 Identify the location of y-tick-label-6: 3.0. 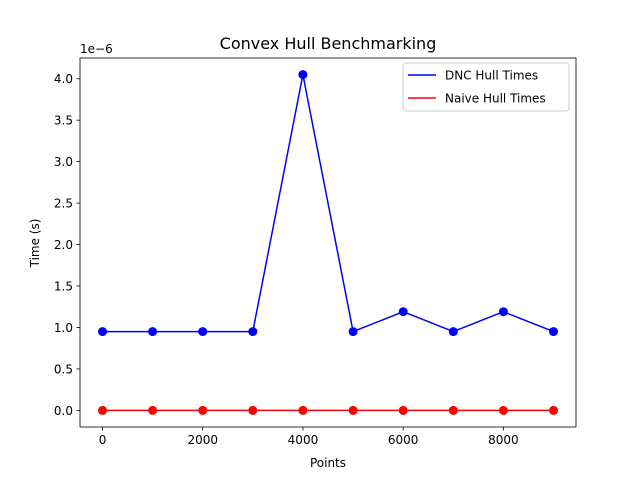
(63, 162).